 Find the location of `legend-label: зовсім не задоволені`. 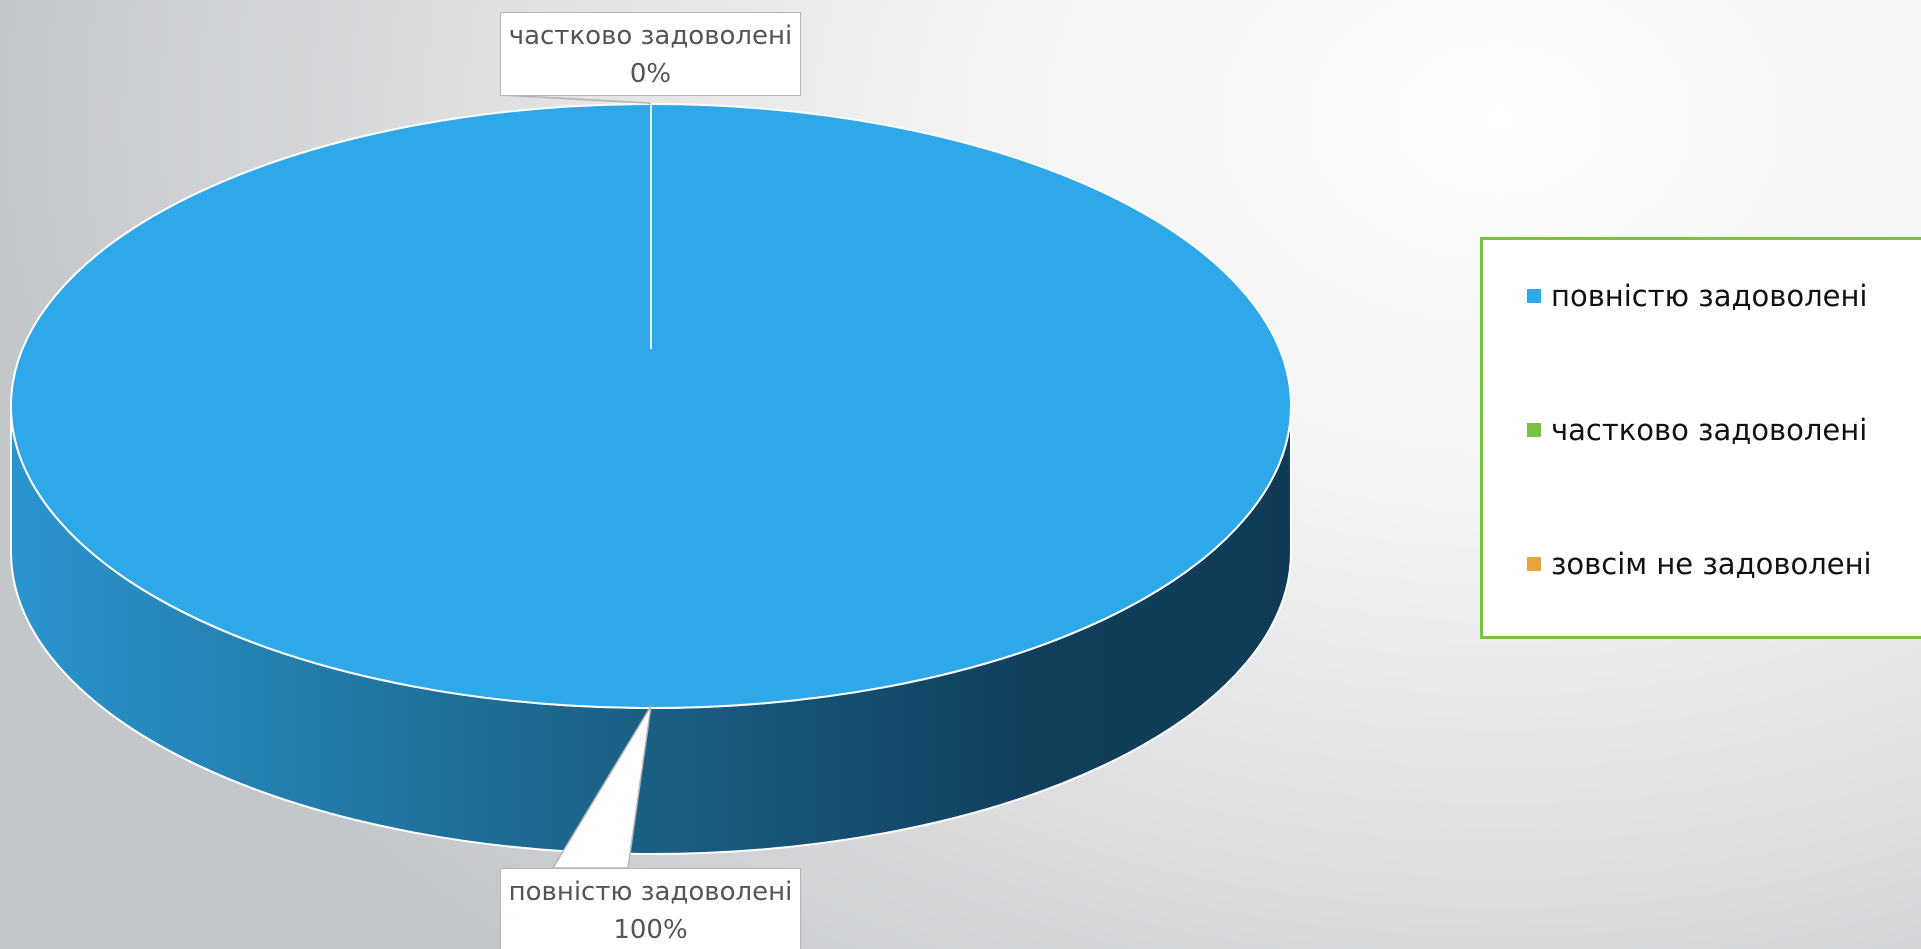

legend-label: зовсім не задоволені is located at coordinates (1711, 564).